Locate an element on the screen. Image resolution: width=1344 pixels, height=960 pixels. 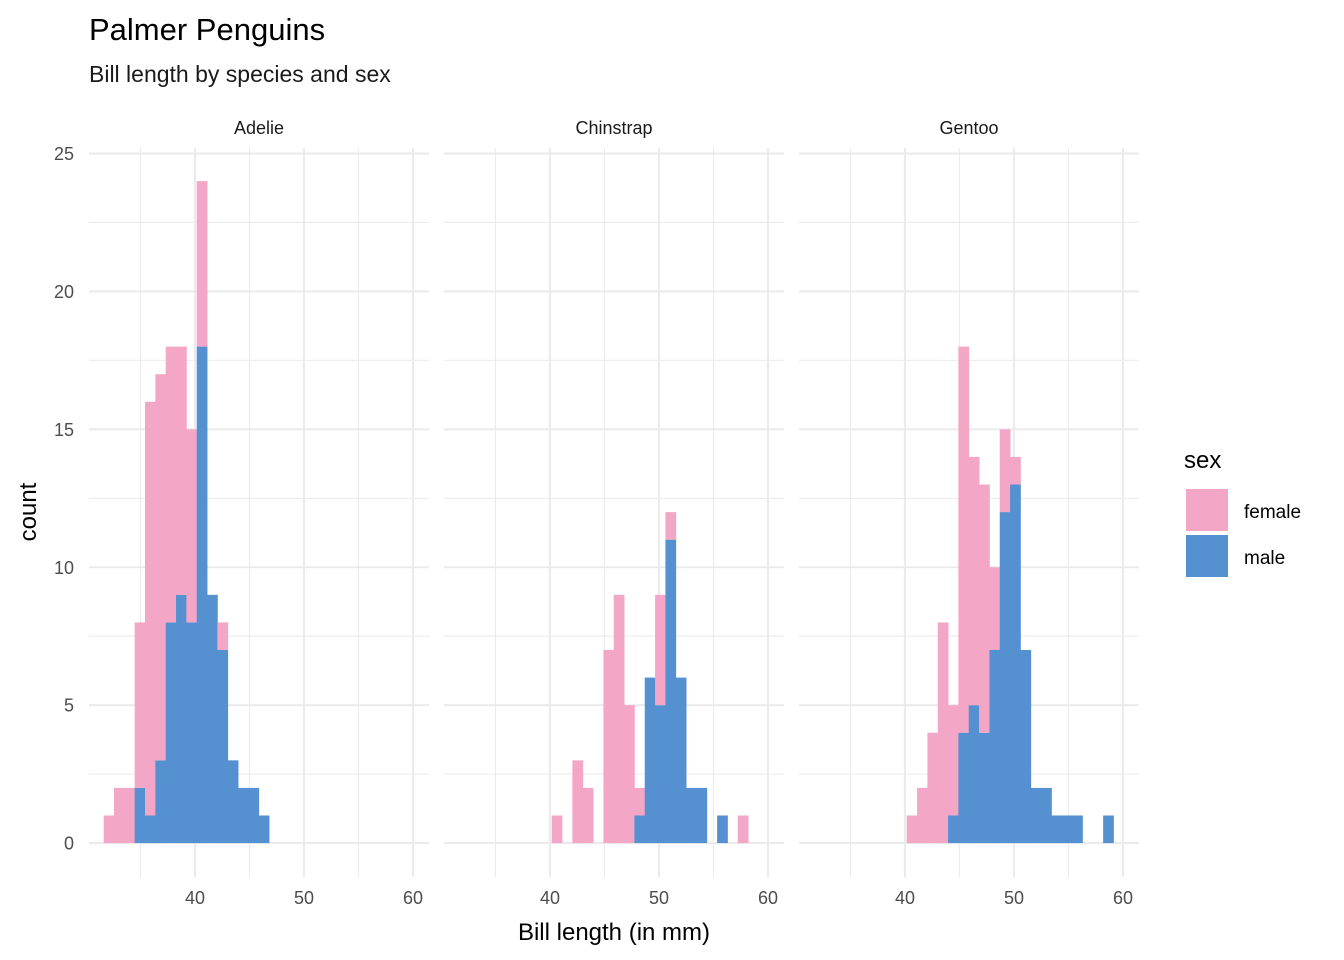
facet-strip-label: Adelie is located at coordinates (259, 128).